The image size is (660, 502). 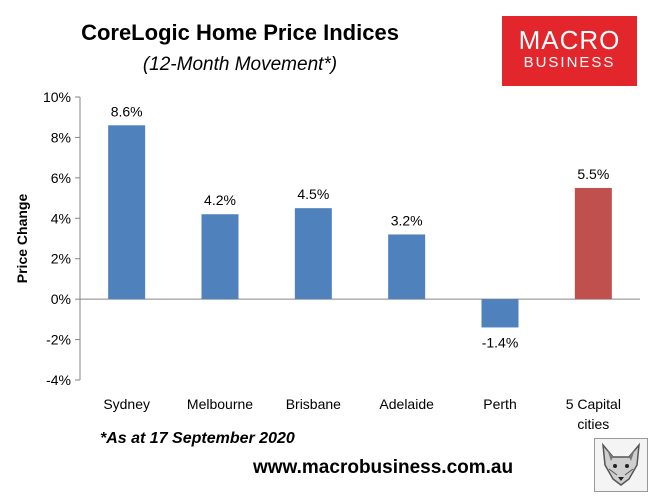 What do you see at coordinates (240, 64) in the screenshot?
I see `chart-subtitle: (12-Month Movement*)` at bounding box center [240, 64].